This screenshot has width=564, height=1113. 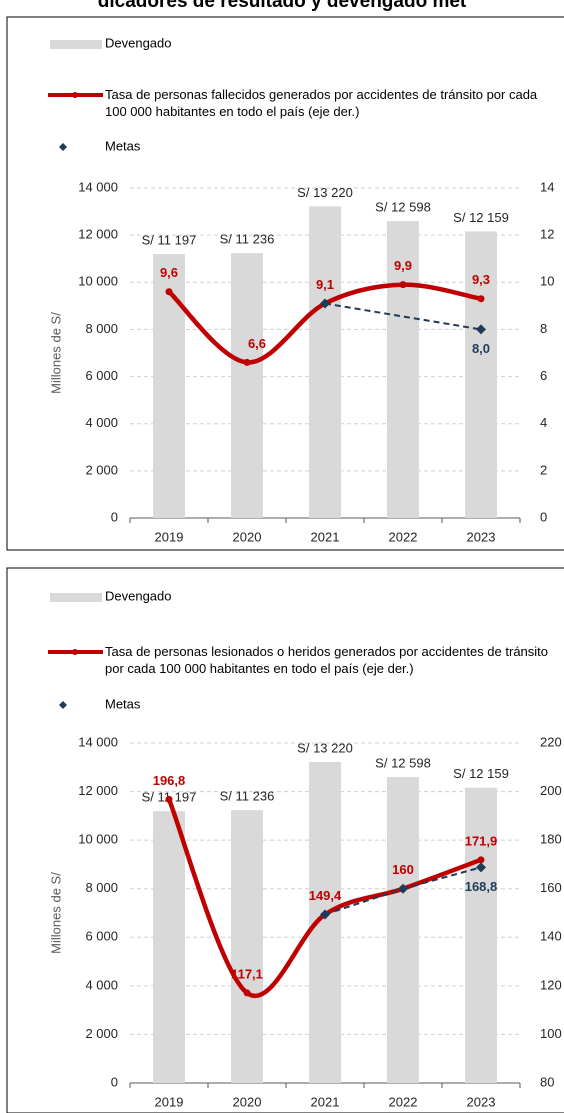 What do you see at coordinates (547, 281) in the screenshot?
I see `y2-tick-label: 10` at bounding box center [547, 281].